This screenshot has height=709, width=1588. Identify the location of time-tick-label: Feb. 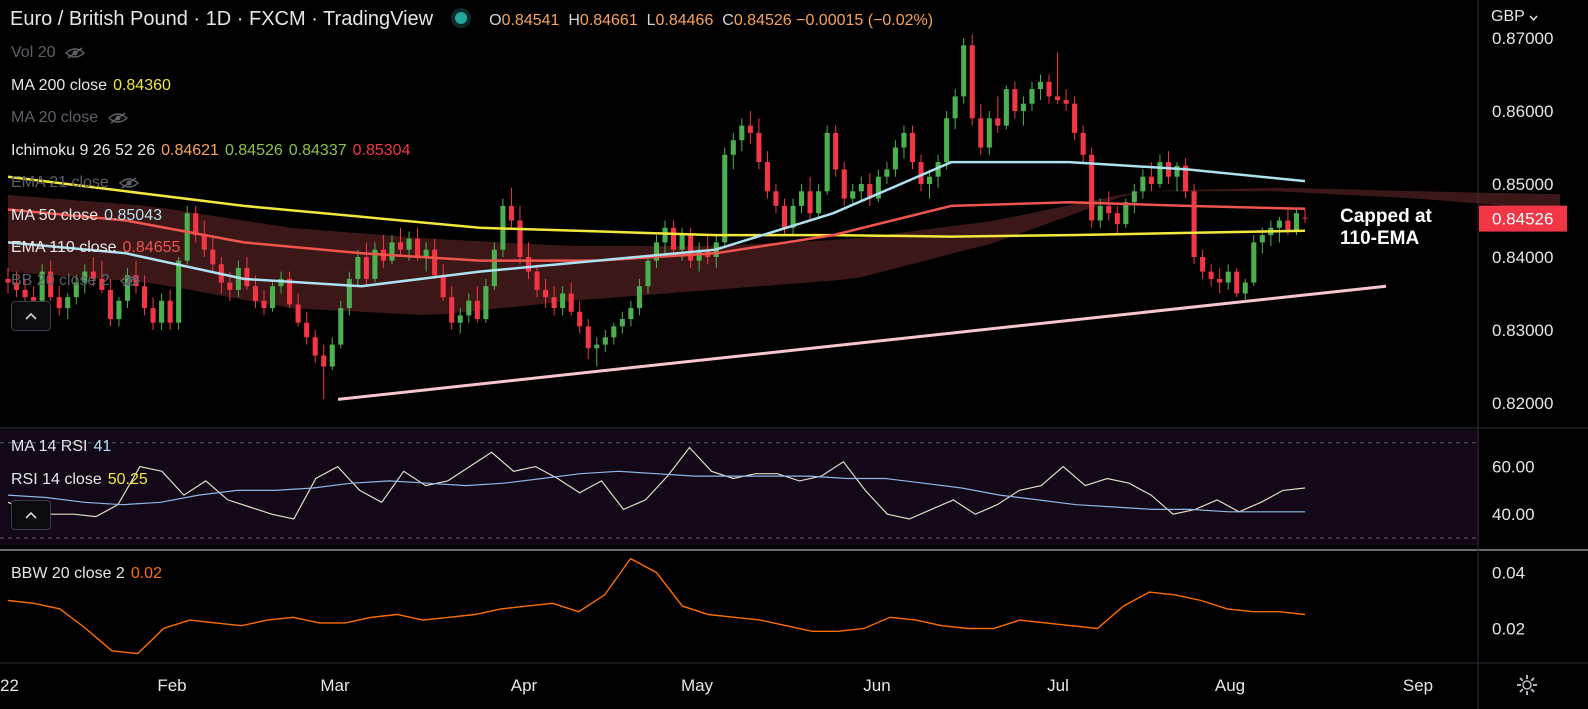
(171, 685).